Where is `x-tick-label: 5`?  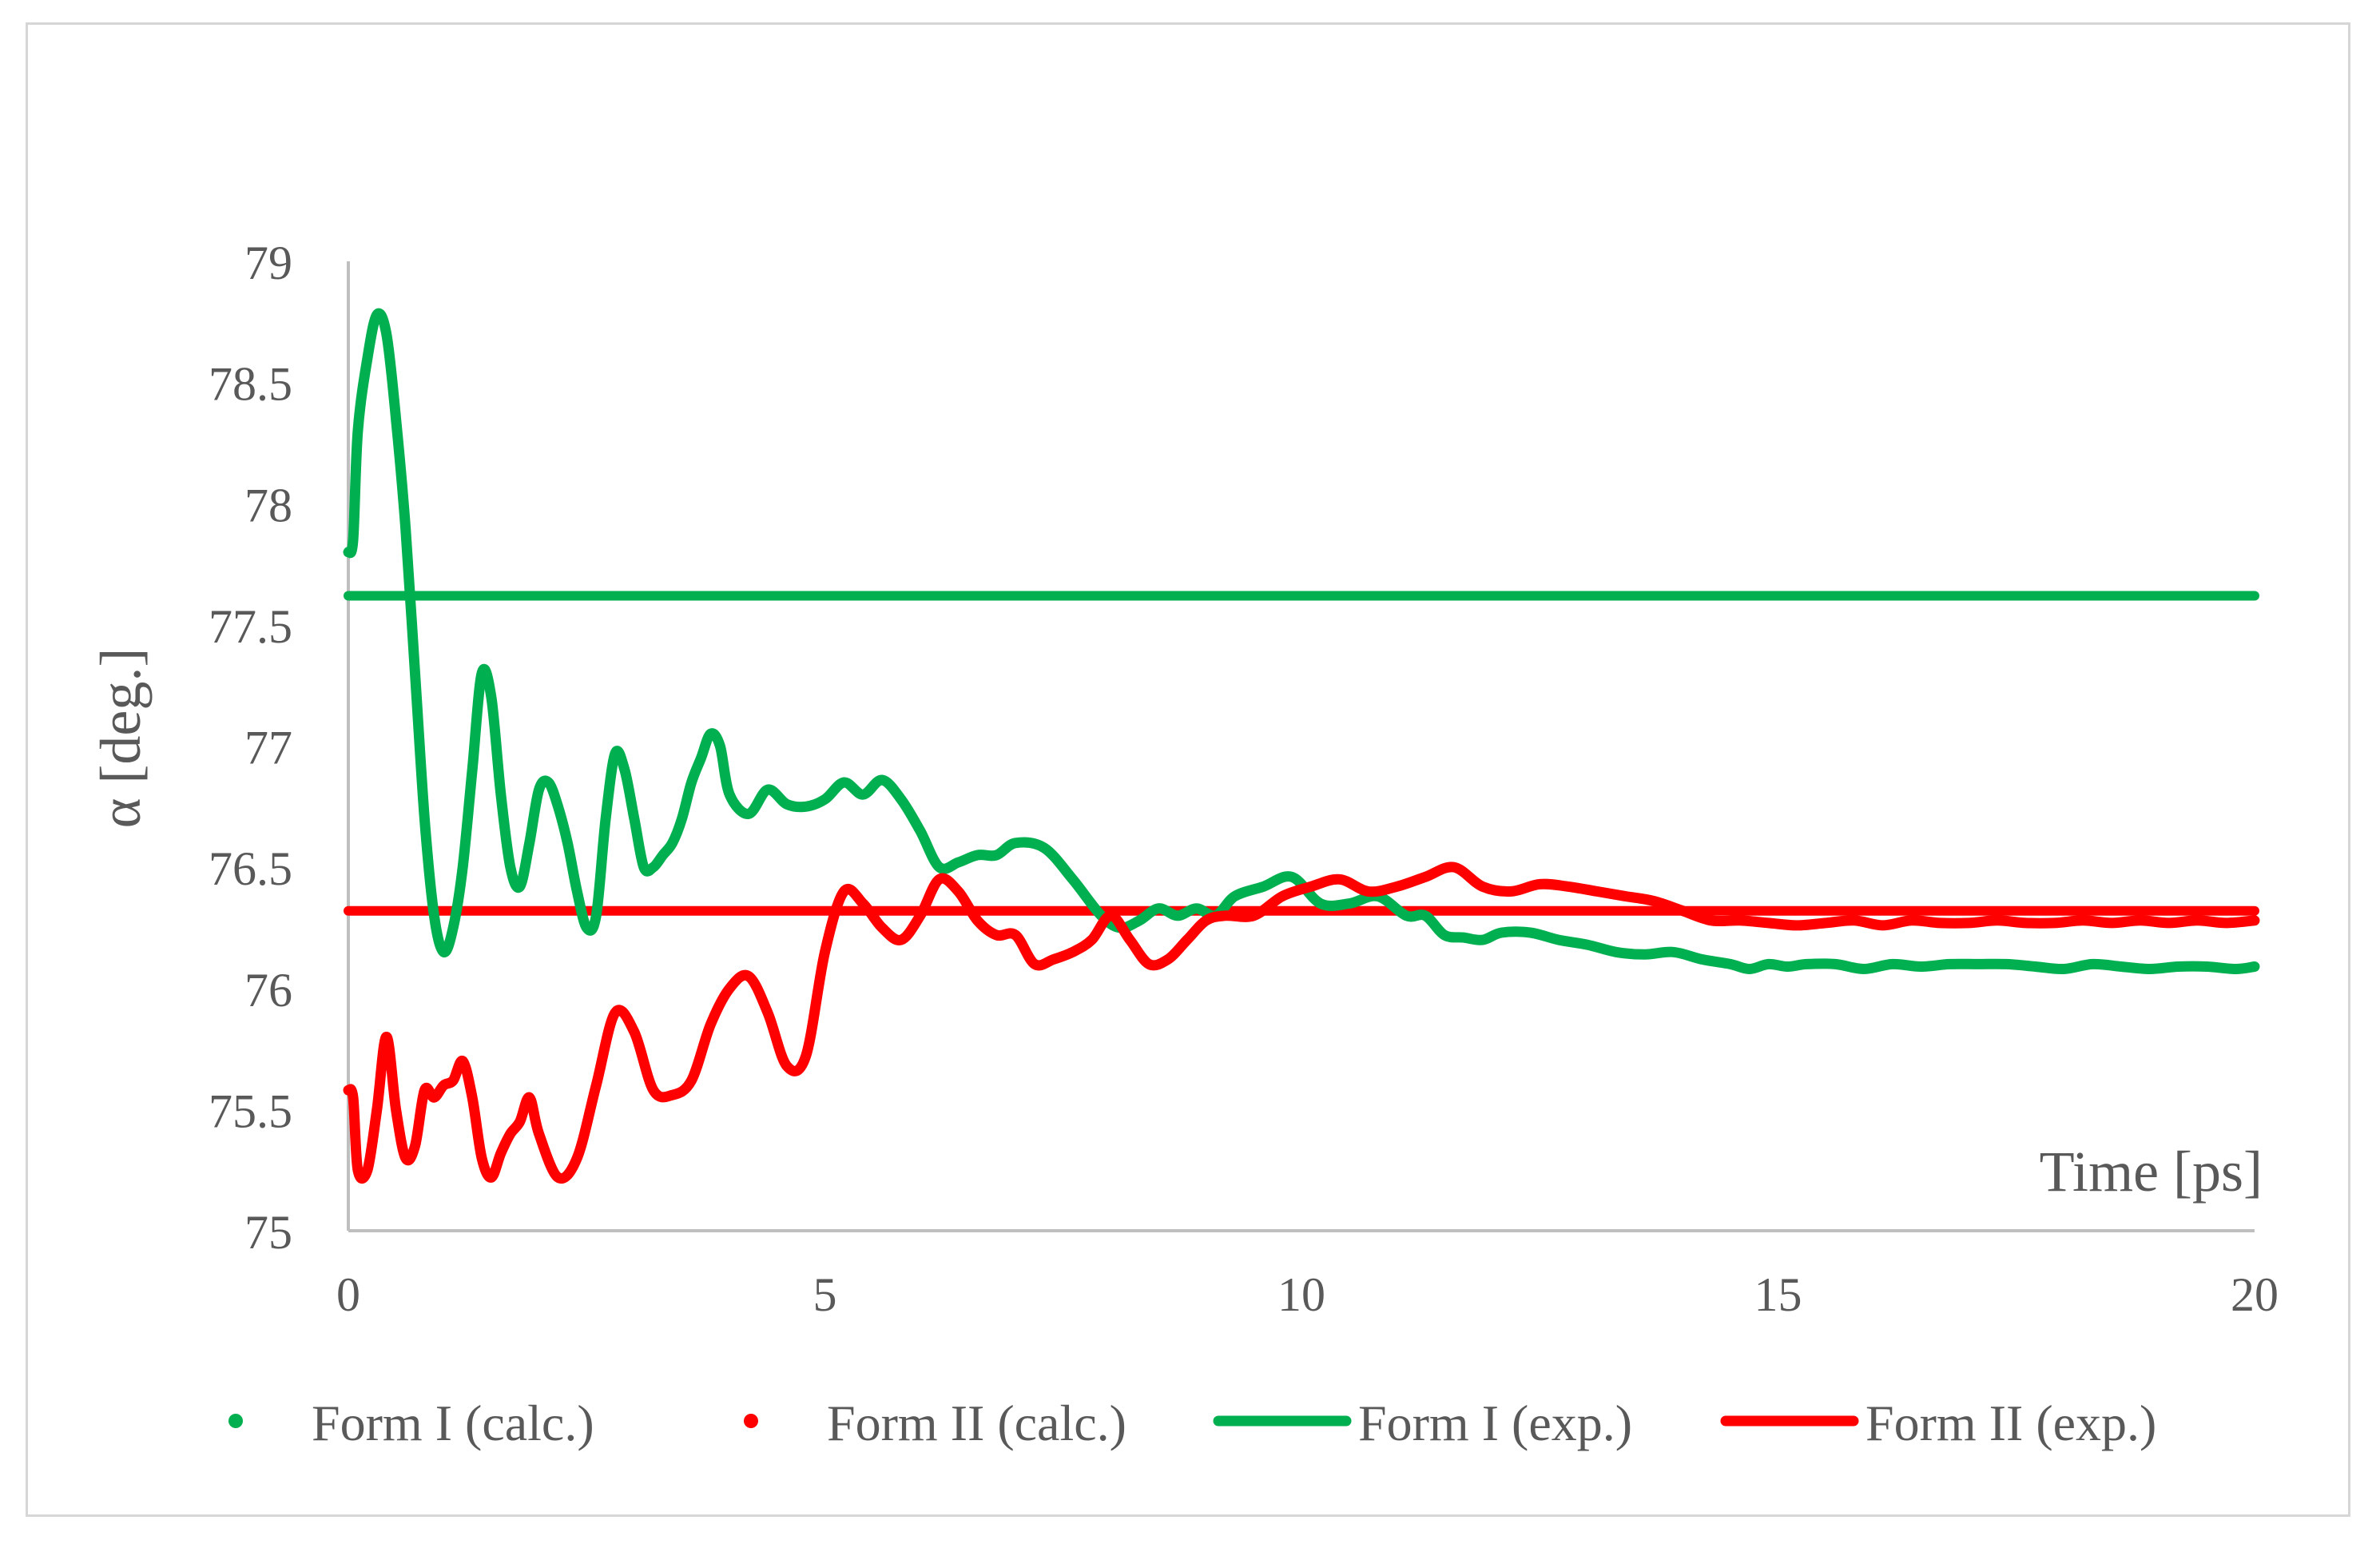 x-tick-label: 5 is located at coordinates (825, 1294).